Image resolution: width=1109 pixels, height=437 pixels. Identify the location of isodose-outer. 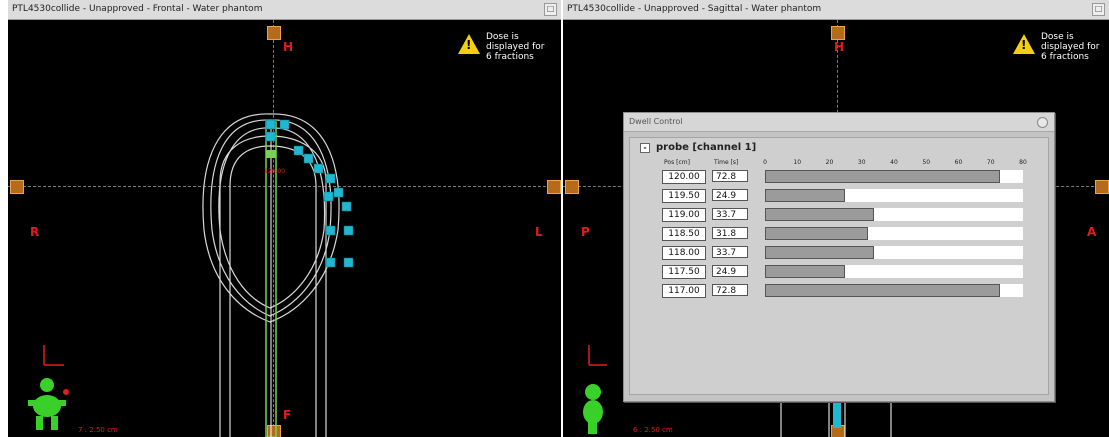
(271, 218).